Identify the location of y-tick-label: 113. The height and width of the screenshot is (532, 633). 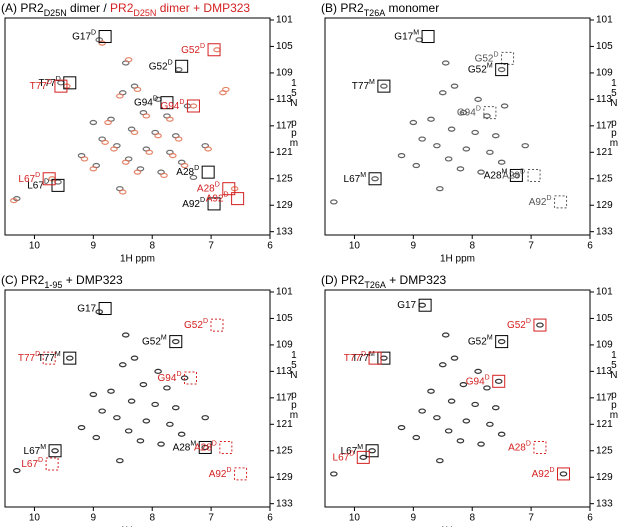
(604, 371).